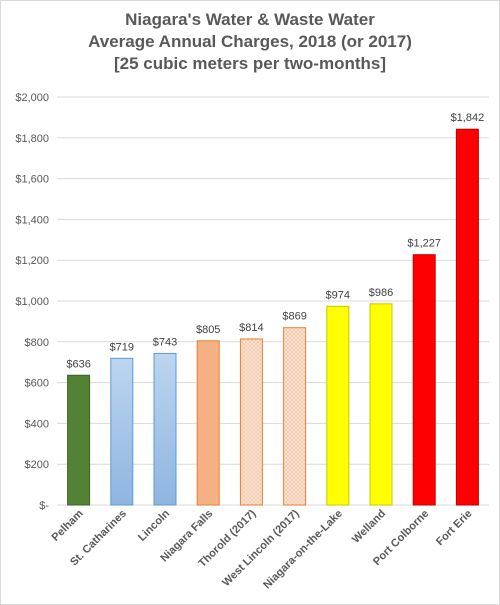 Image resolution: width=500 pixels, height=605 pixels. What do you see at coordinates (250, 19) in the screenshot?
I see `chart-title-line-1: Niagara's Water & Waste Water` at bounding box center [250, 19].